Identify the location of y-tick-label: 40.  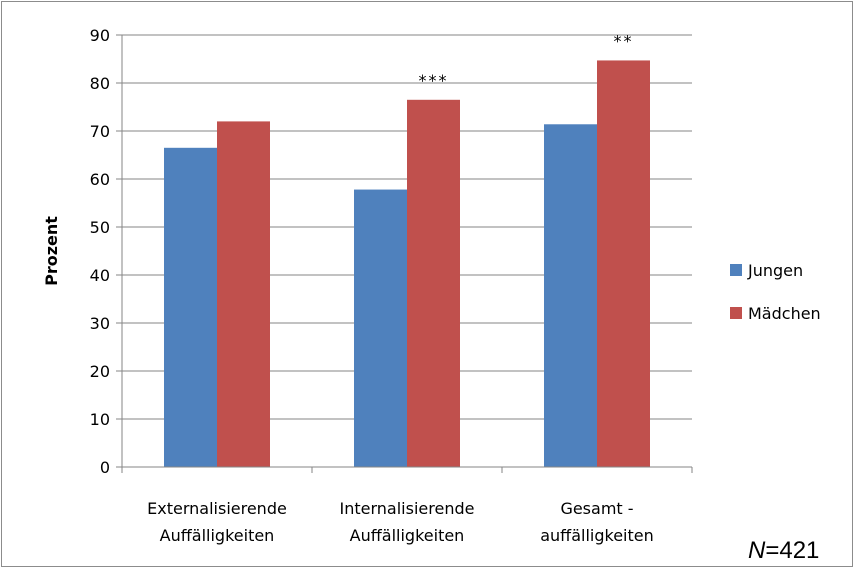
(100, 275).